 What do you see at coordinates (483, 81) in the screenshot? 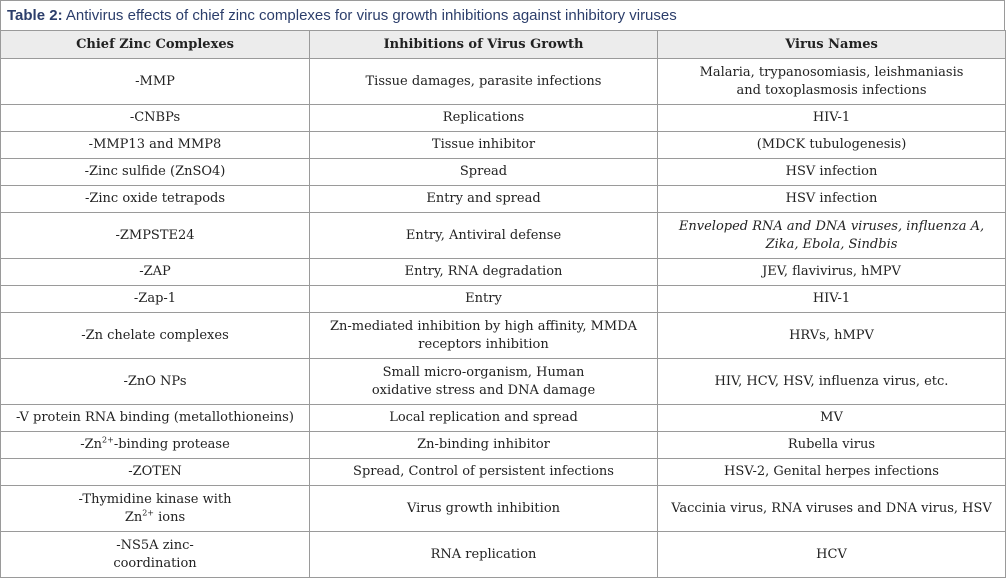
I see `inhibition-cell: Tissue damages, parasite infections` at bounding box center [483, 81].